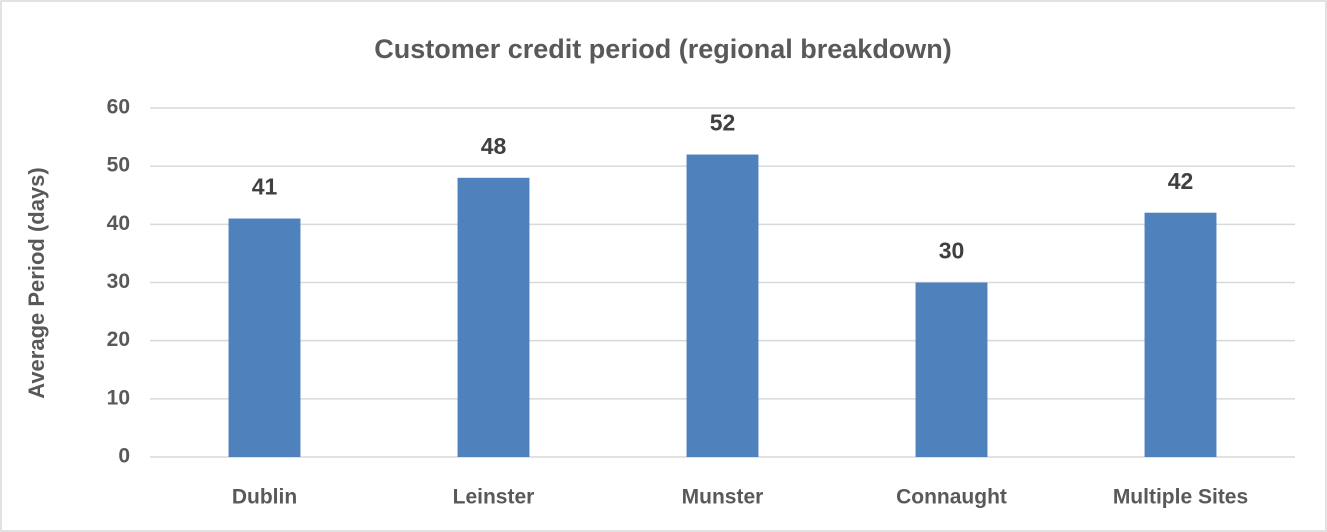  Describe the element at coordinates (264, 497) in the screenshot. I see `x-tick-label: Dublin` at that location.